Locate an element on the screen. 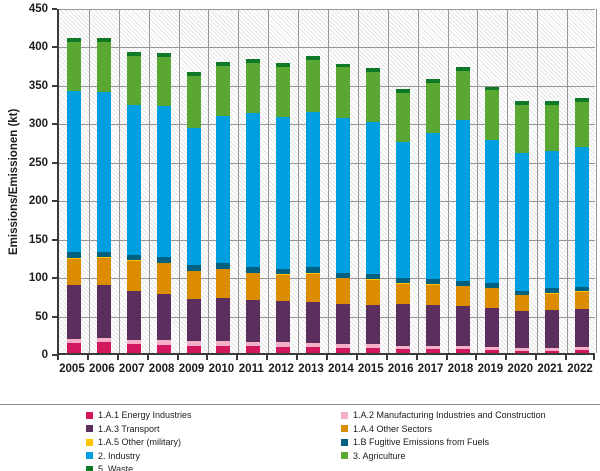 This screenshot has width=600, height=471. x-tick-label: 2012 is located at coordinates (281, 369).